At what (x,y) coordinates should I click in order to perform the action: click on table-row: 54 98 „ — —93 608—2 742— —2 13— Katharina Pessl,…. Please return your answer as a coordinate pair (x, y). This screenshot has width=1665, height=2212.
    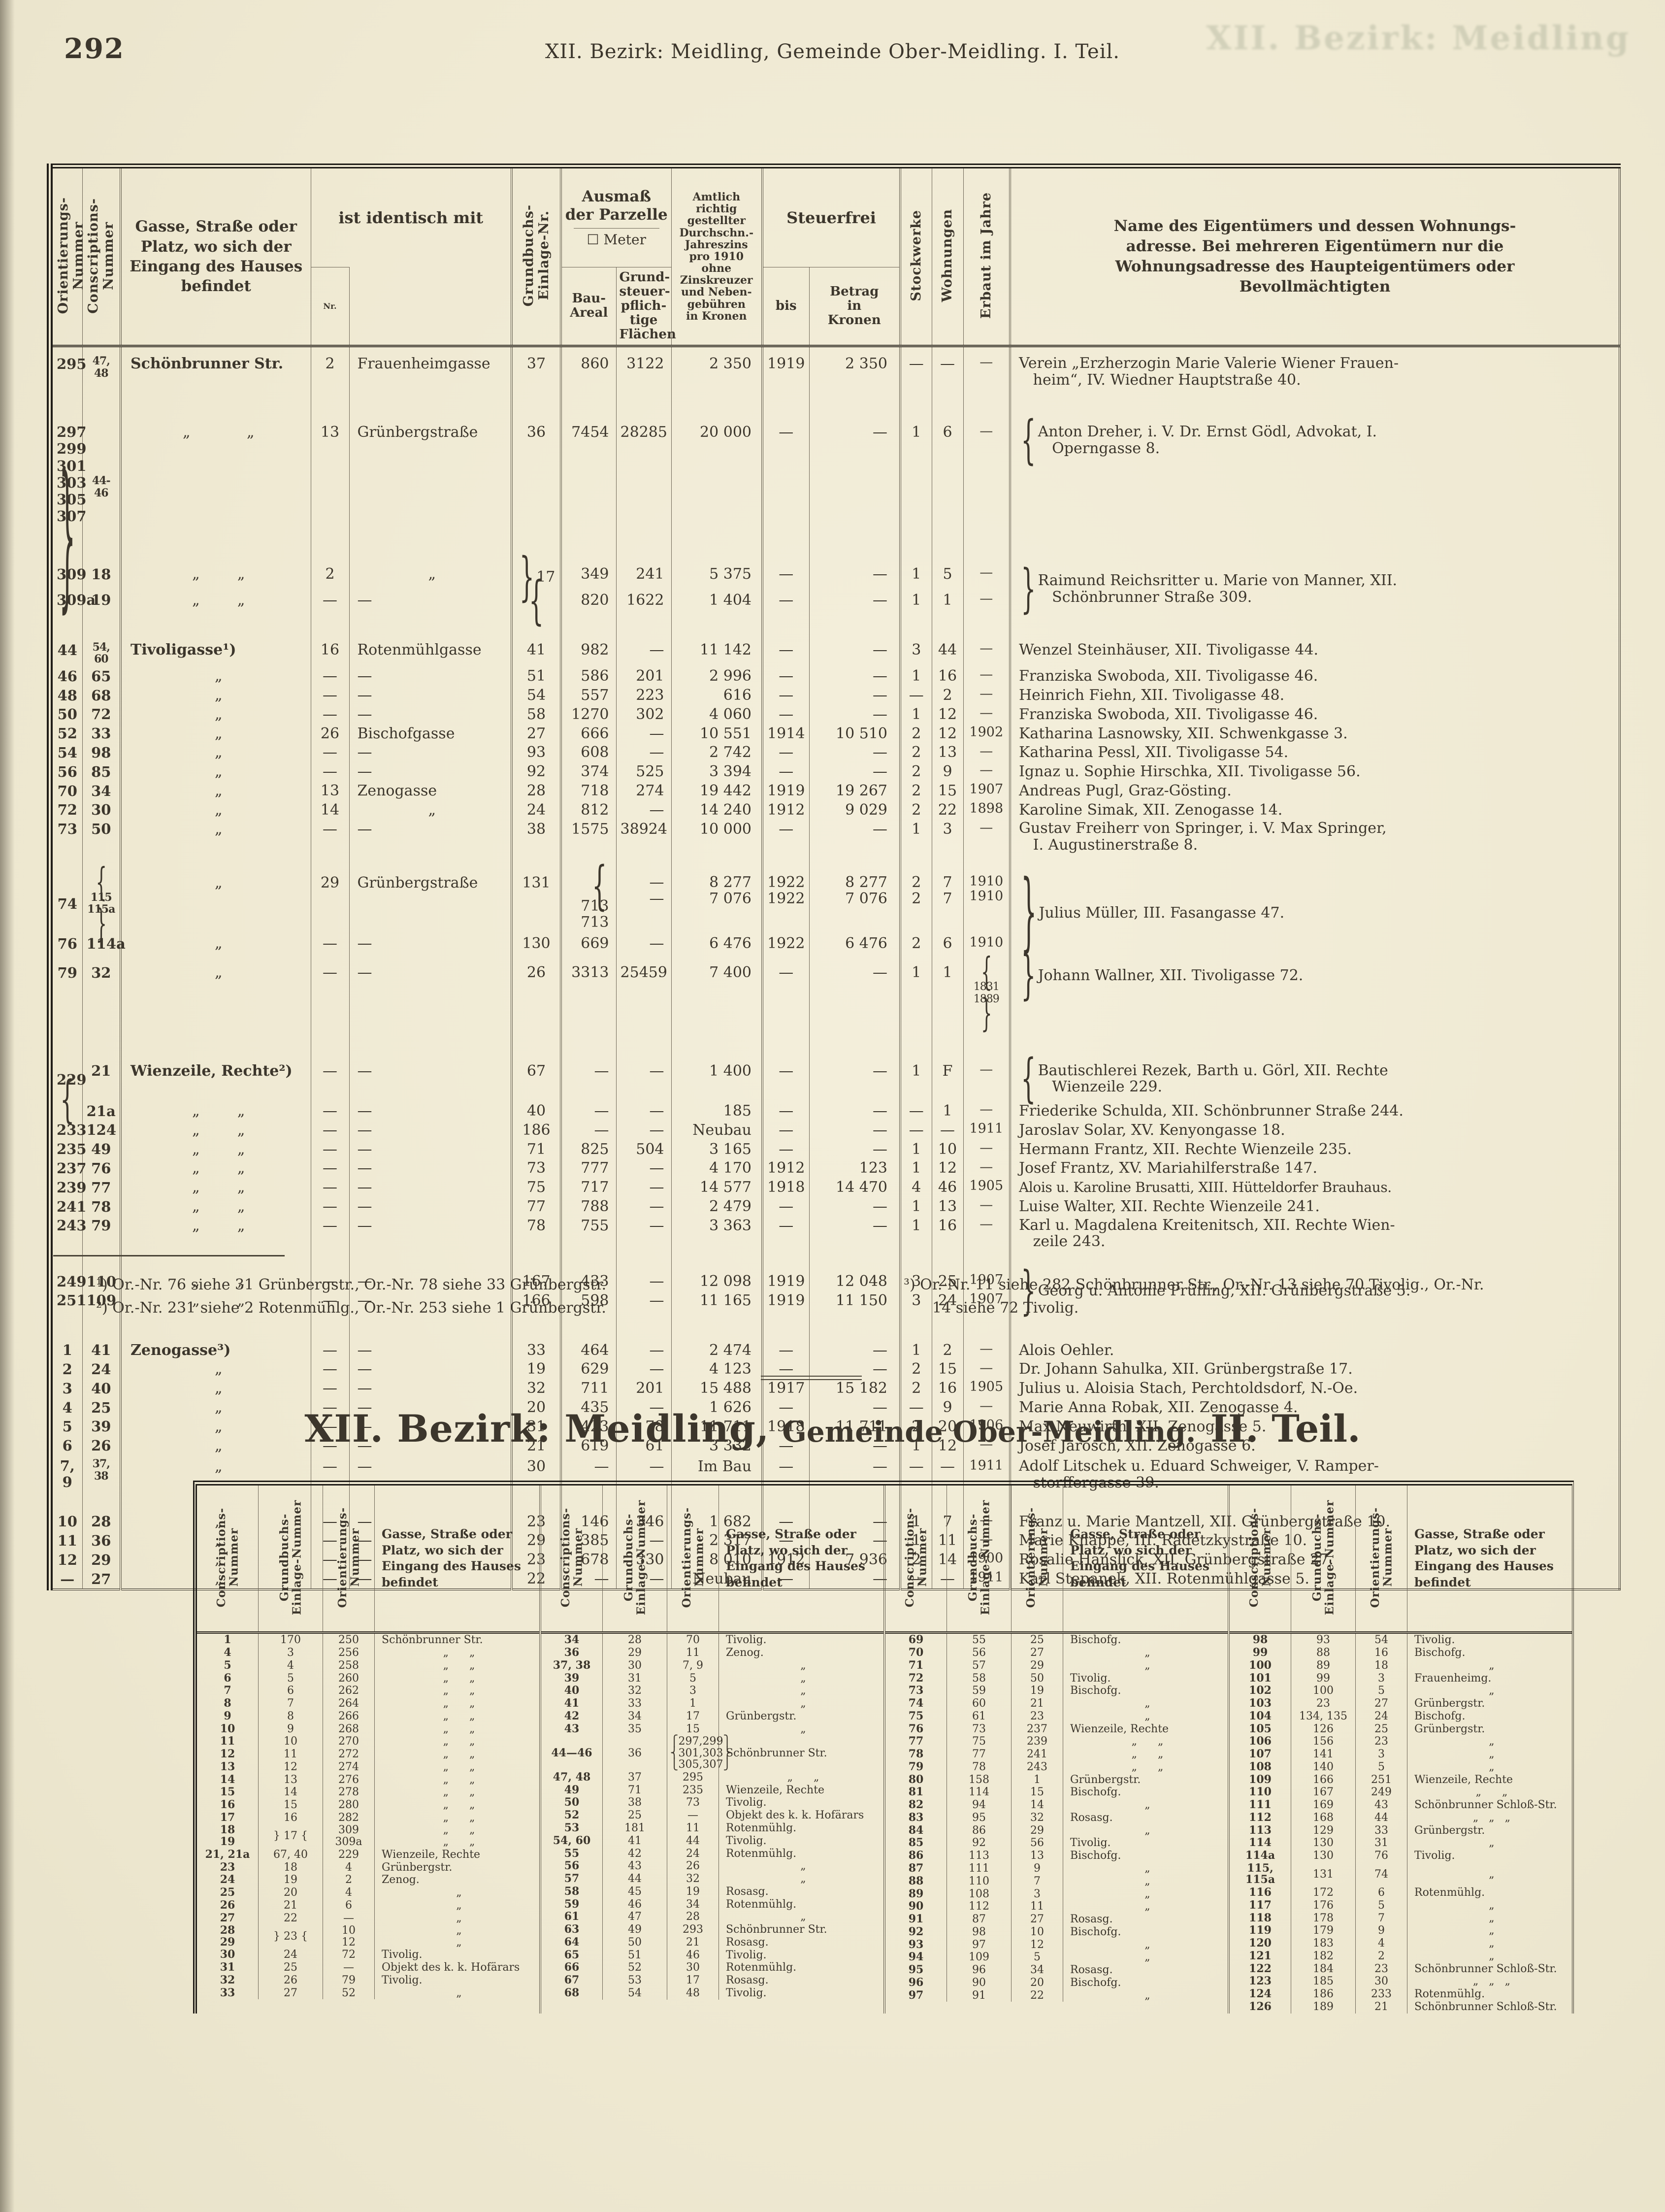
    Looking at the image, I should click on (835, 752).